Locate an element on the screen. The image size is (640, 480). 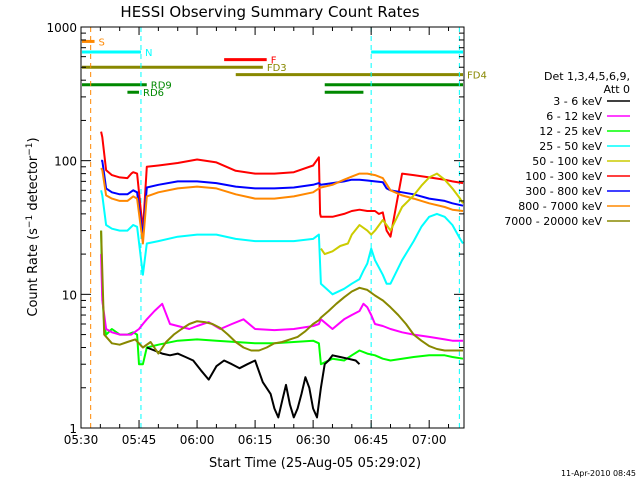
series-3-6-kev is located at coordinates (253, 382).